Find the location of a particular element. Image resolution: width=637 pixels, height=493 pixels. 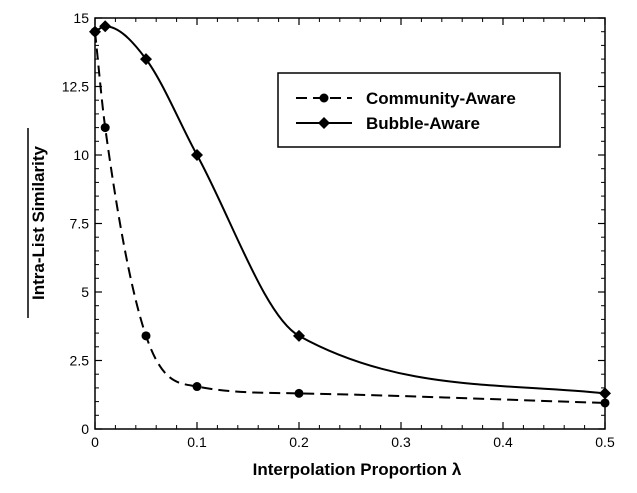

legend: Community-Aware Bubble-Aware is located at coordinates (419, 110).